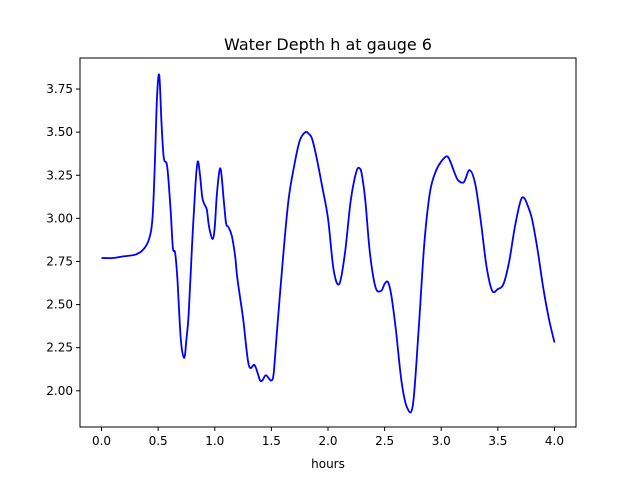 This screenshot has height=480, width=640. What do you see at coordinates (59, 305) in the screenshot?
I see `y-tick-label: 2.50` at bounding box center [59, 305].